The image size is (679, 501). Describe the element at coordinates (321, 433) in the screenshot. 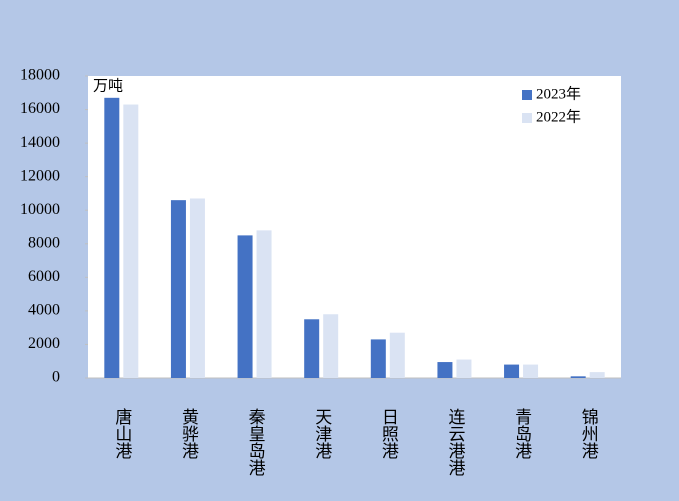

I see `x-tick-label: 天津港` at that location.